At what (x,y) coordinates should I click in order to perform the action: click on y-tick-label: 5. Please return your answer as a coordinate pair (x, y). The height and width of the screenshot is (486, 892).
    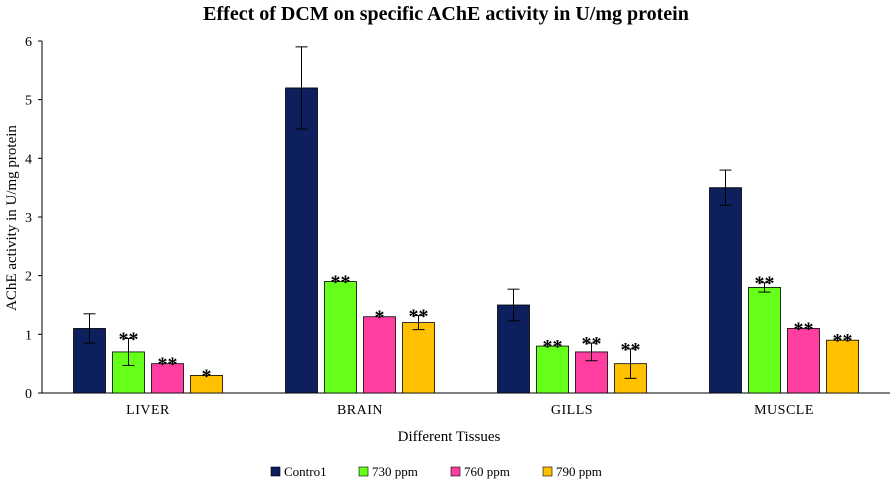
    Looking at the image, I should click on (28, 101).